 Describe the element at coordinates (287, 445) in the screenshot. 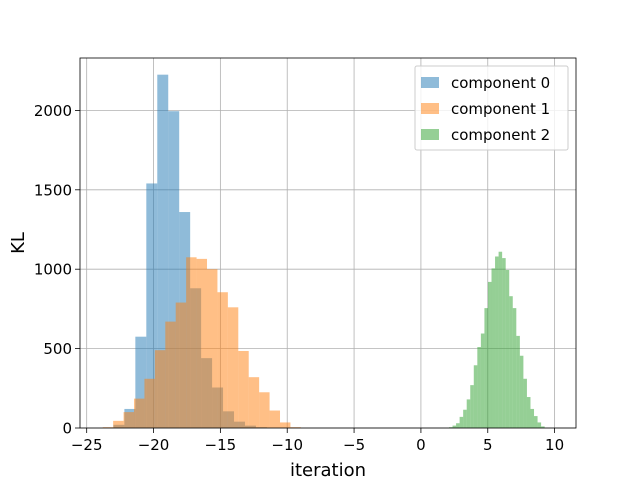

I see `x-tick-label: −10` at that location.